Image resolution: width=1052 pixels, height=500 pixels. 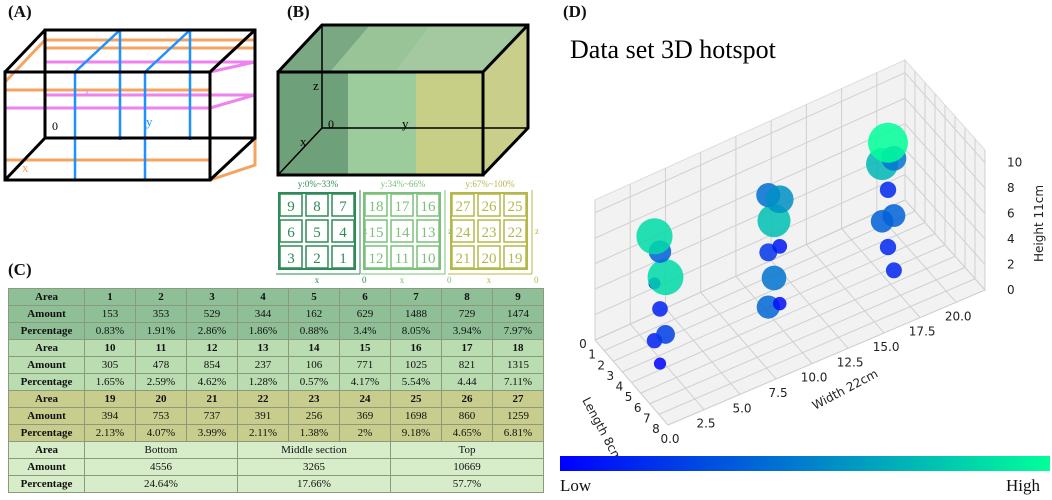 What do you see at coordinates (850, 362) in the screenshot?
I see `y-tick-label: 12.5` at bounding box center [850, 362].